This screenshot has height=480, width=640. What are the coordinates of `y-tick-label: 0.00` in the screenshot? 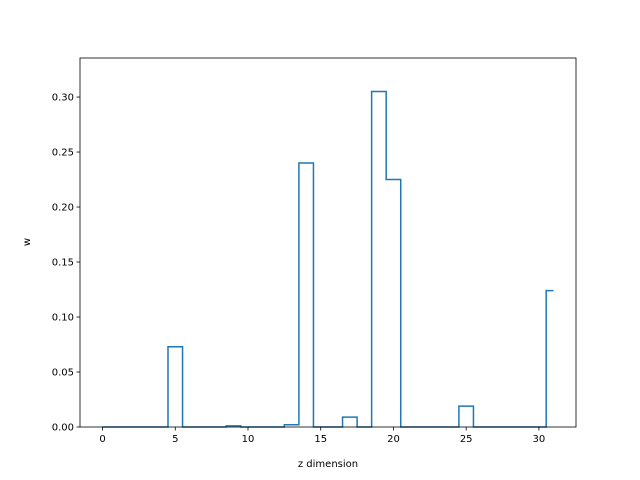 It's located at (63, 428).